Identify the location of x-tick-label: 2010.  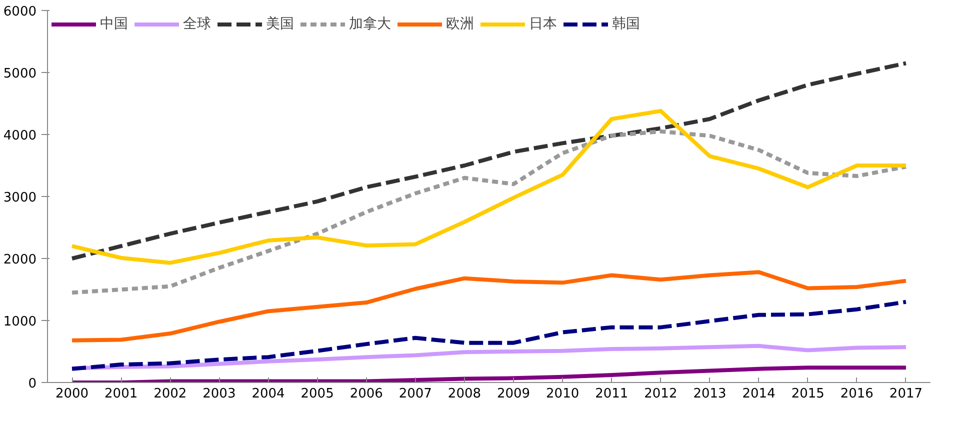
(563, 394).